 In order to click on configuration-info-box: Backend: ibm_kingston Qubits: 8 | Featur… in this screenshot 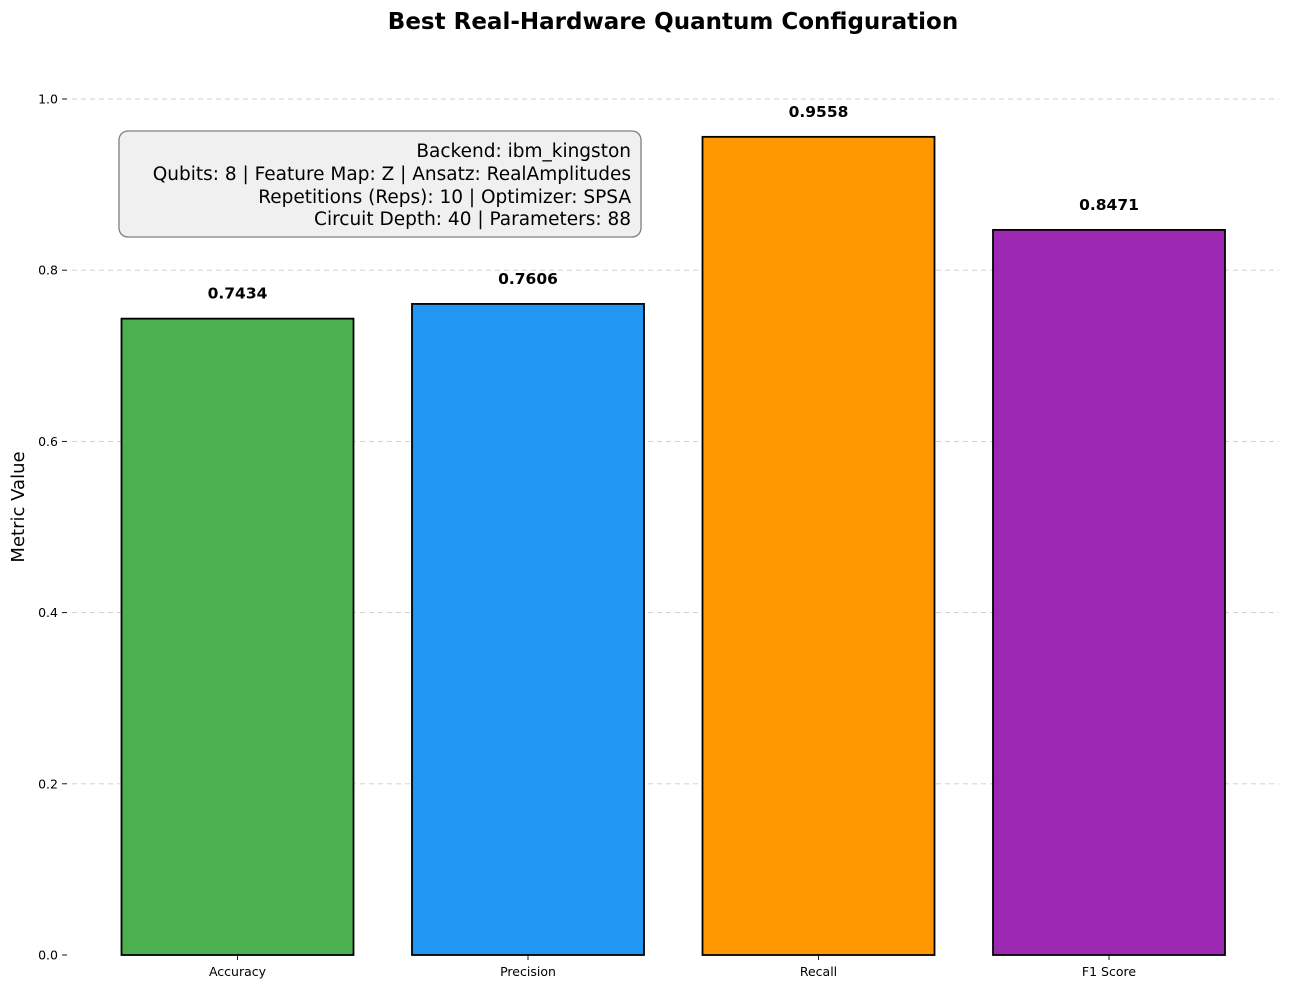, I will do `click(380, 184)`.